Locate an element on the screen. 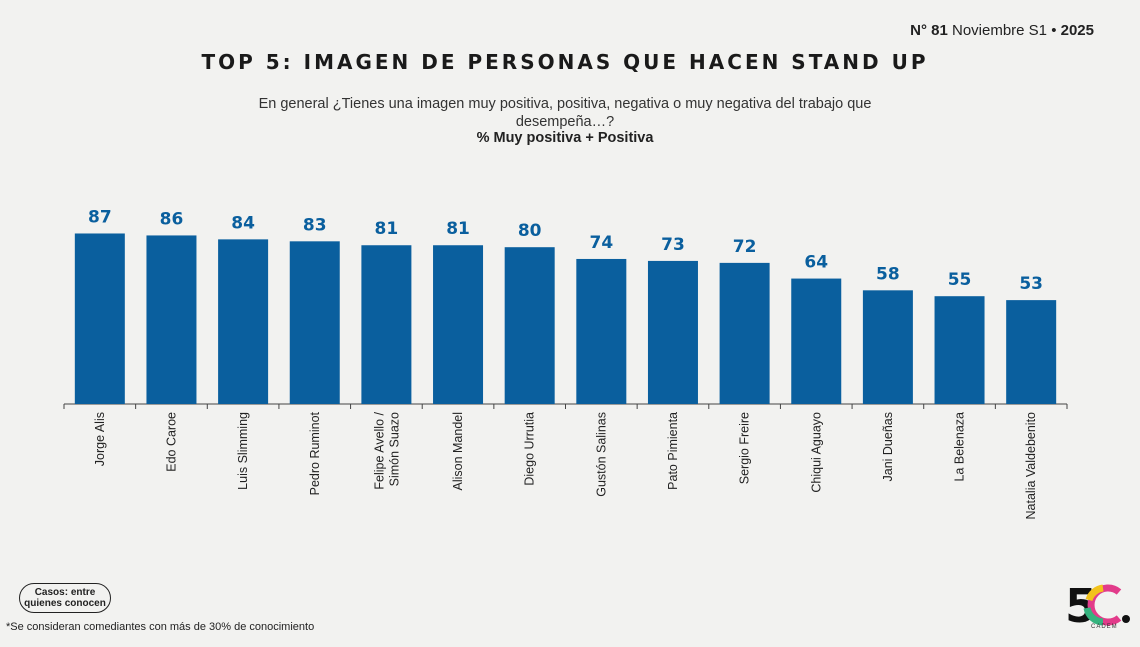 This screenshot has height=647, width=1140. data-label: 84 is located at coordinates (243, 223).